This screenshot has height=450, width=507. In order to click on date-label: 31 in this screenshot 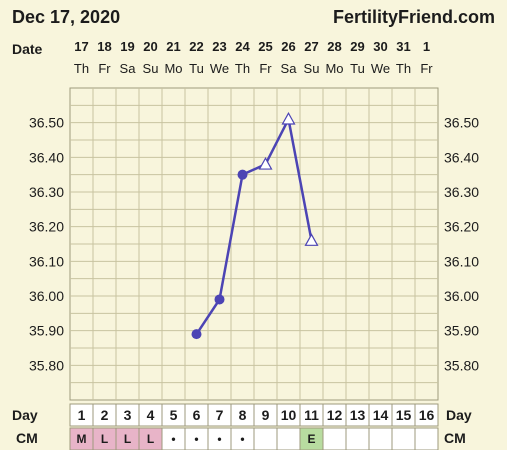, I will do `click(403, 46)`.